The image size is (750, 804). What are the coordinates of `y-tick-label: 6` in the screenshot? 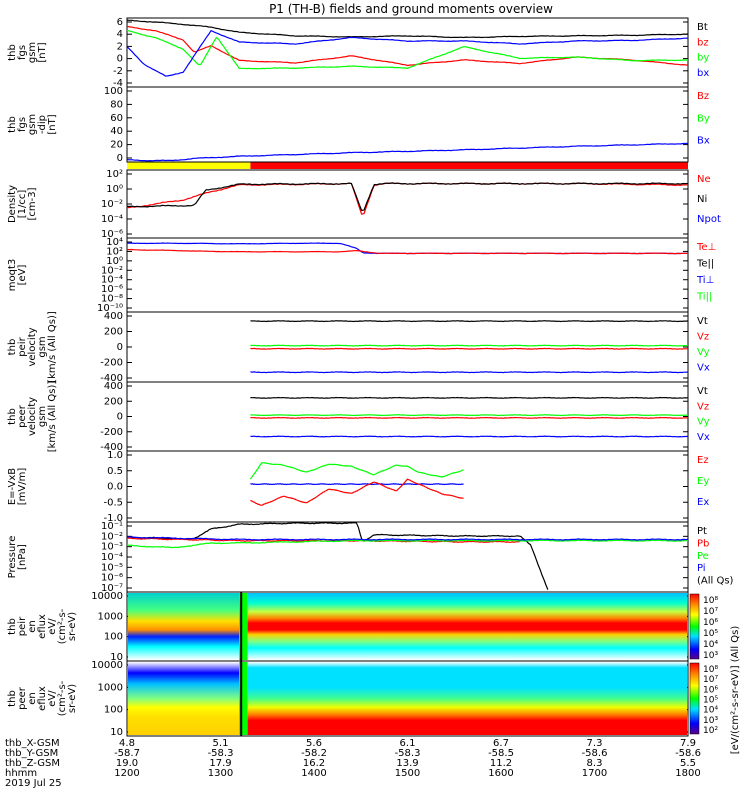 It's located at (120, 22).